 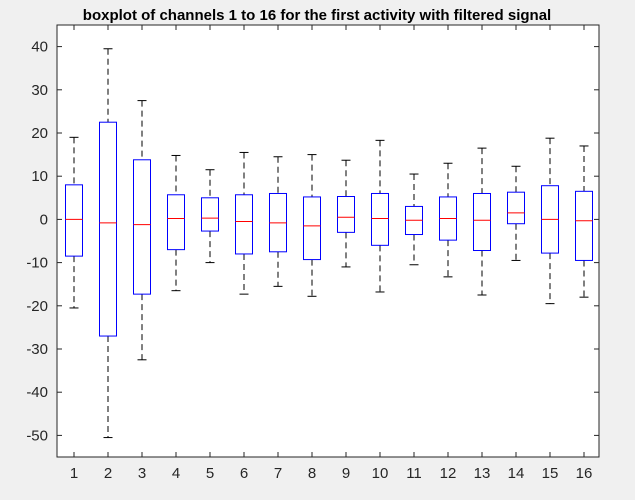 What do you see at coordinates (37, 435) in the screenshot?
I see `y-tick-label: -50` at bounding box center [37, 435].